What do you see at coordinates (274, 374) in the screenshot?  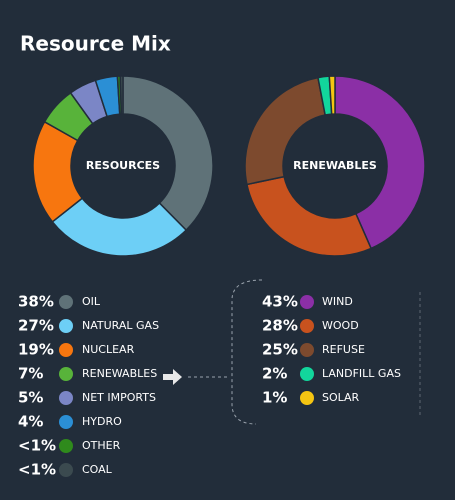 I see `legend-value: 2%` at bounding box center [274, 374].